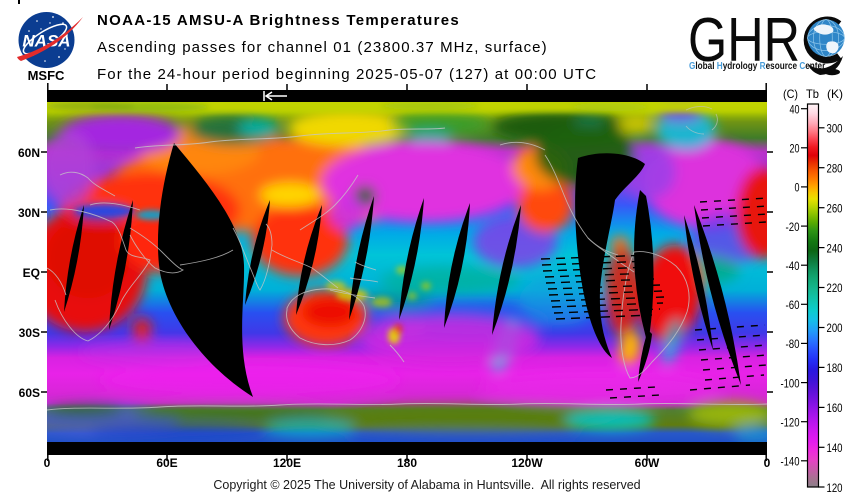 Image resolution: width=854 pixels, height=502 pixels. I want to click on svg-text: 60W, so click(647, 463).